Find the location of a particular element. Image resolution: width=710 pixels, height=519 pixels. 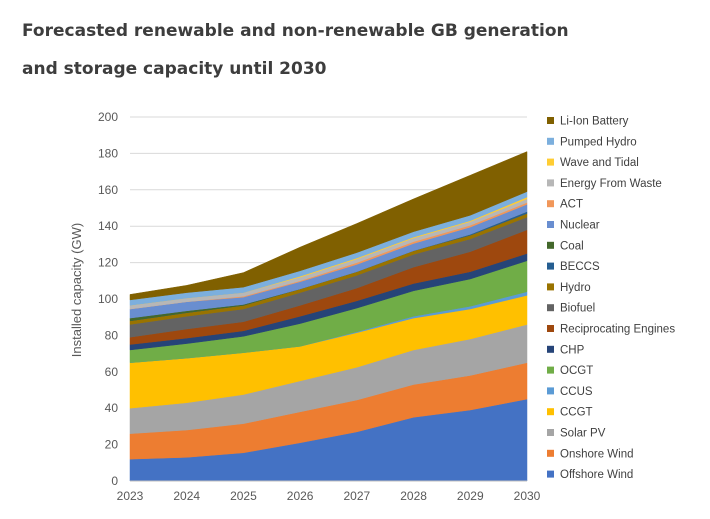

legend-label: CCGT is located at coordinates (576, 413).